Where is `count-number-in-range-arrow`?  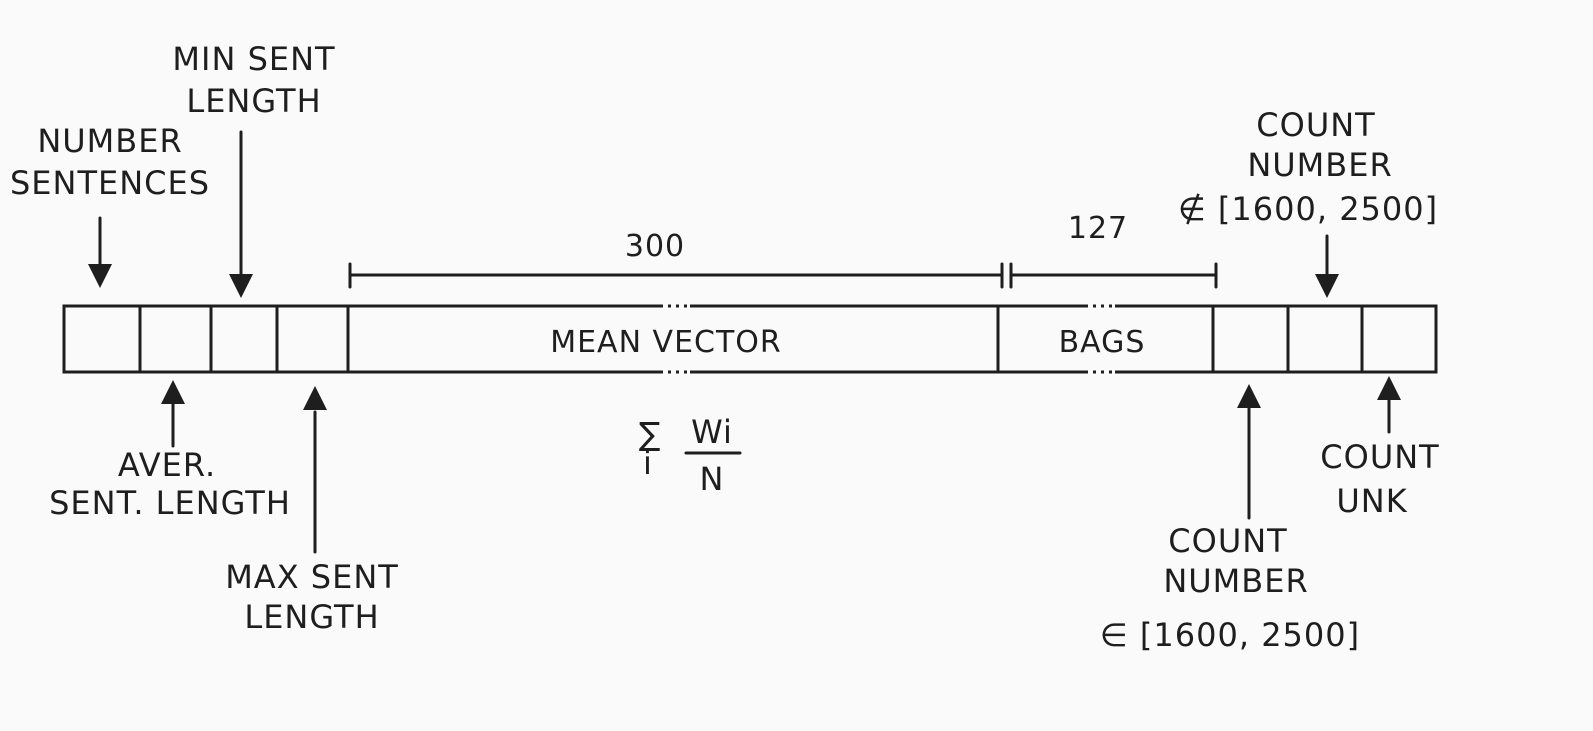
count-number-in-range-arrow is located at coordinates (1249, 452).